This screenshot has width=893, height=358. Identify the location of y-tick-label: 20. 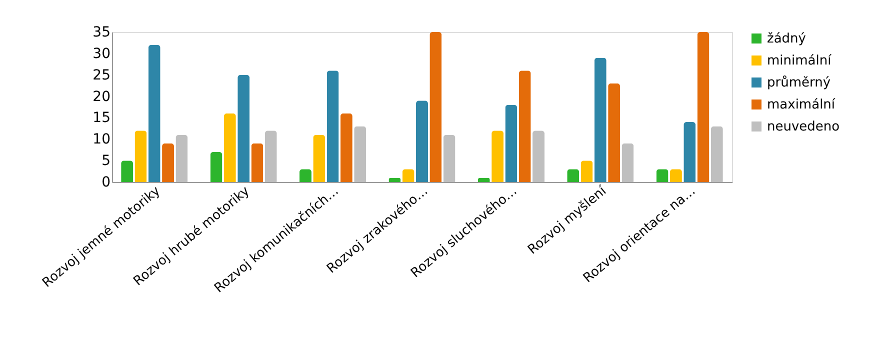
(101, 96).